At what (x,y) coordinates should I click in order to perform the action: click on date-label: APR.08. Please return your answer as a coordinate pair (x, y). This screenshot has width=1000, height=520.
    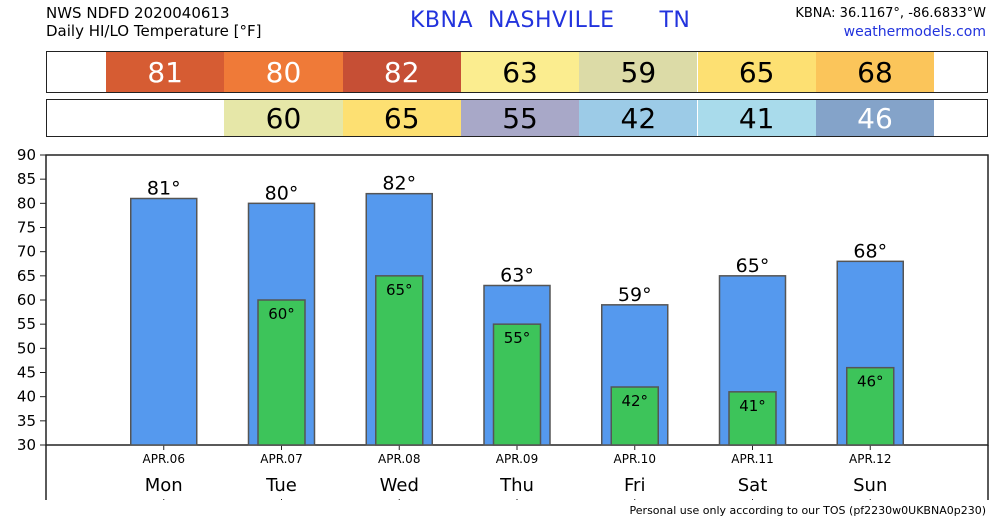
    Looking at the image, I should click on (399, 459).